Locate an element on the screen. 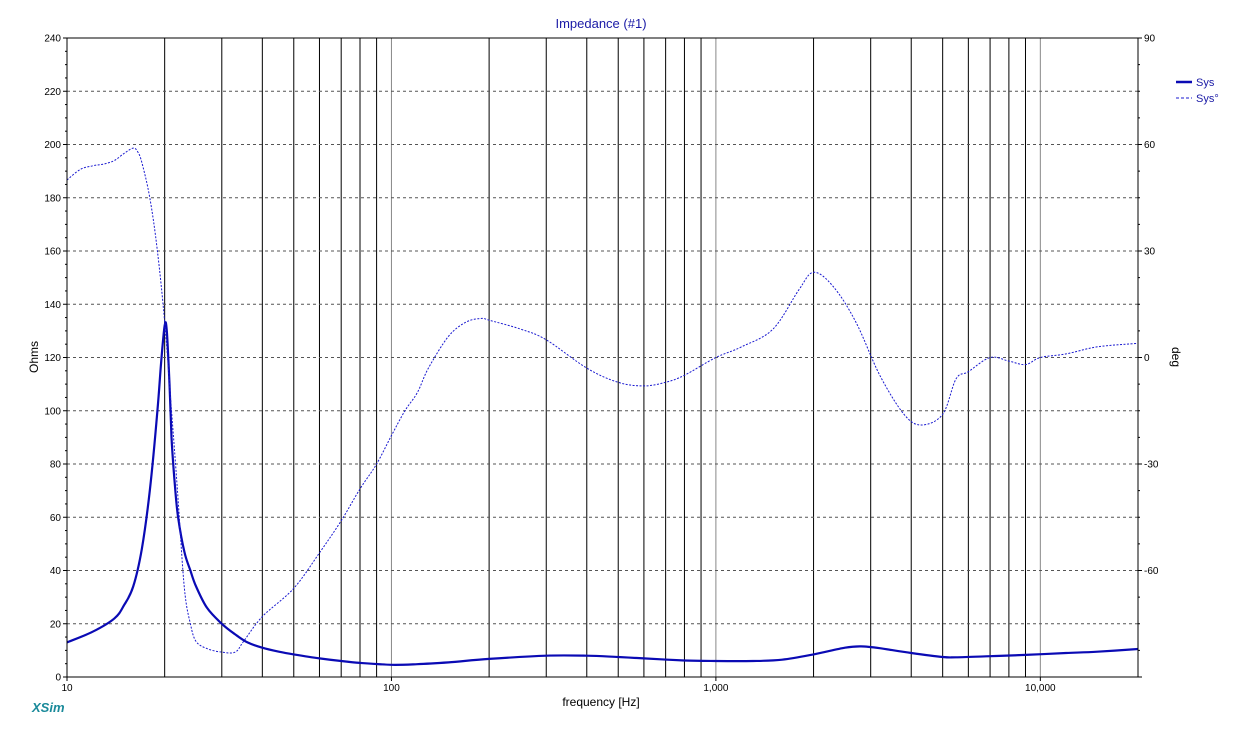 The height and width of the screenshot is (733, 1251). y-tick-label: 100 is located at coordinates (52, 411).